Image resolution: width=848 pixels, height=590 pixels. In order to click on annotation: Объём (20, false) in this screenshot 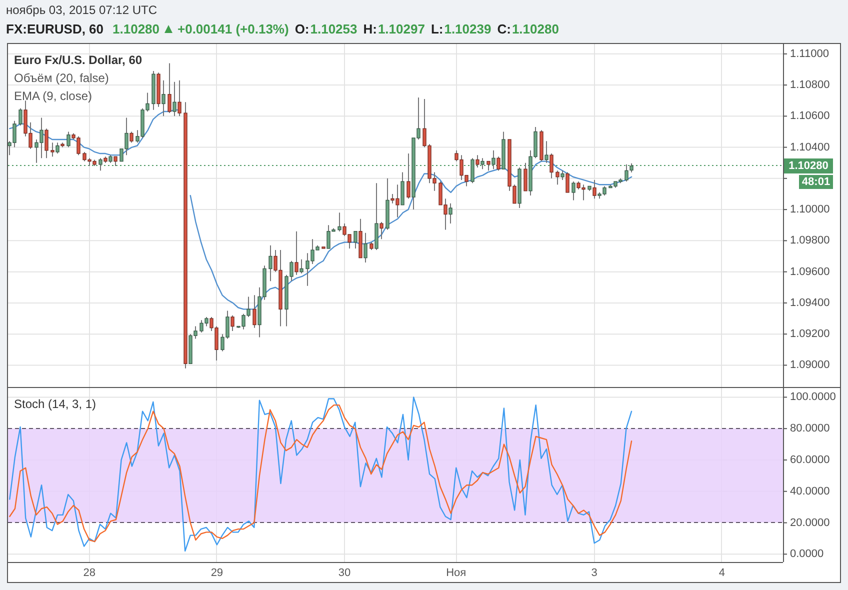, I will do `click(61, 78)`.